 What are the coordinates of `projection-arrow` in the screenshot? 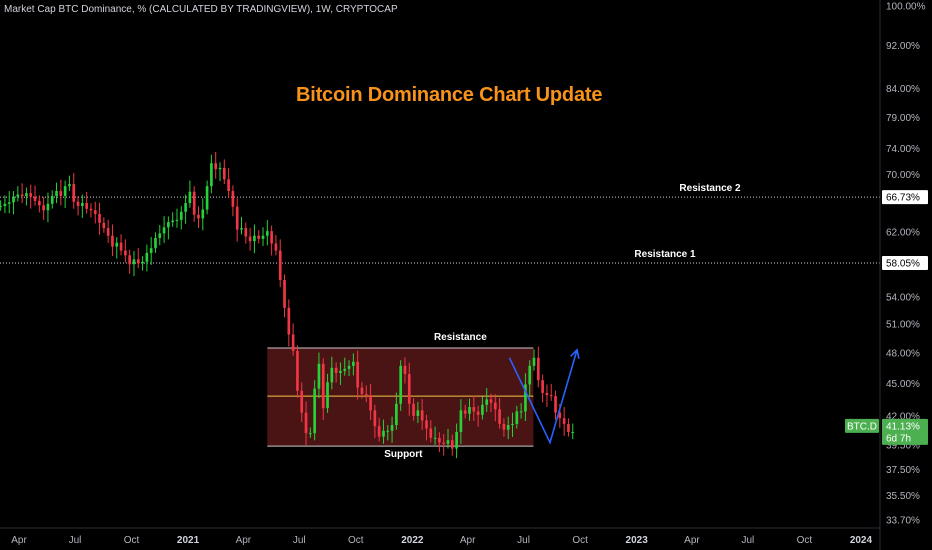 It's located at (543, 397).